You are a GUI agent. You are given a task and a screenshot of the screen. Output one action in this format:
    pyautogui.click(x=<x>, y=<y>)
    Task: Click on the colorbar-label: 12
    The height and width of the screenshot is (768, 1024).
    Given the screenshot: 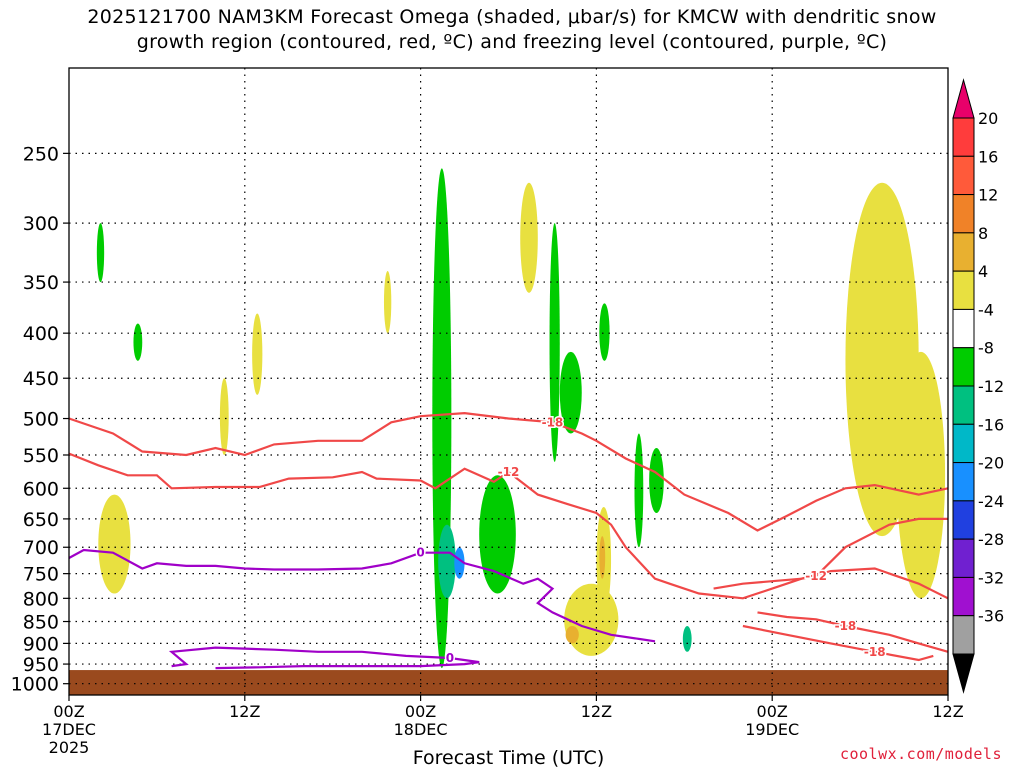 What is the action you would take?
    pyautogui.click(x=988, y=195)
    